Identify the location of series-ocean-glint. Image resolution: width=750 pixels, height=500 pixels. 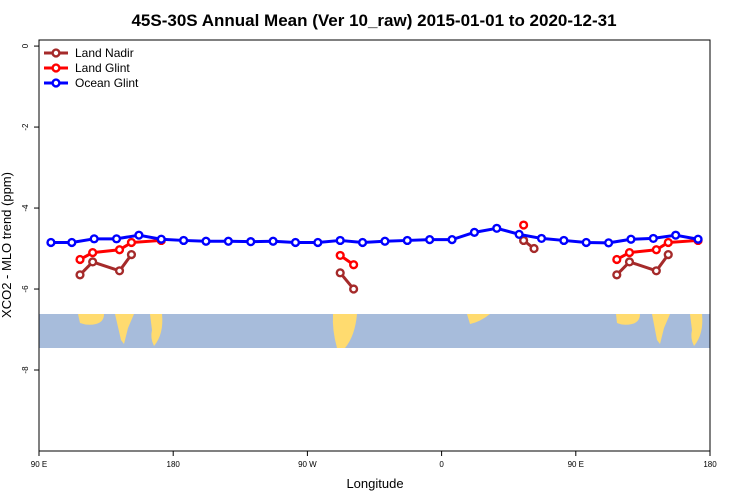
(374, 235).